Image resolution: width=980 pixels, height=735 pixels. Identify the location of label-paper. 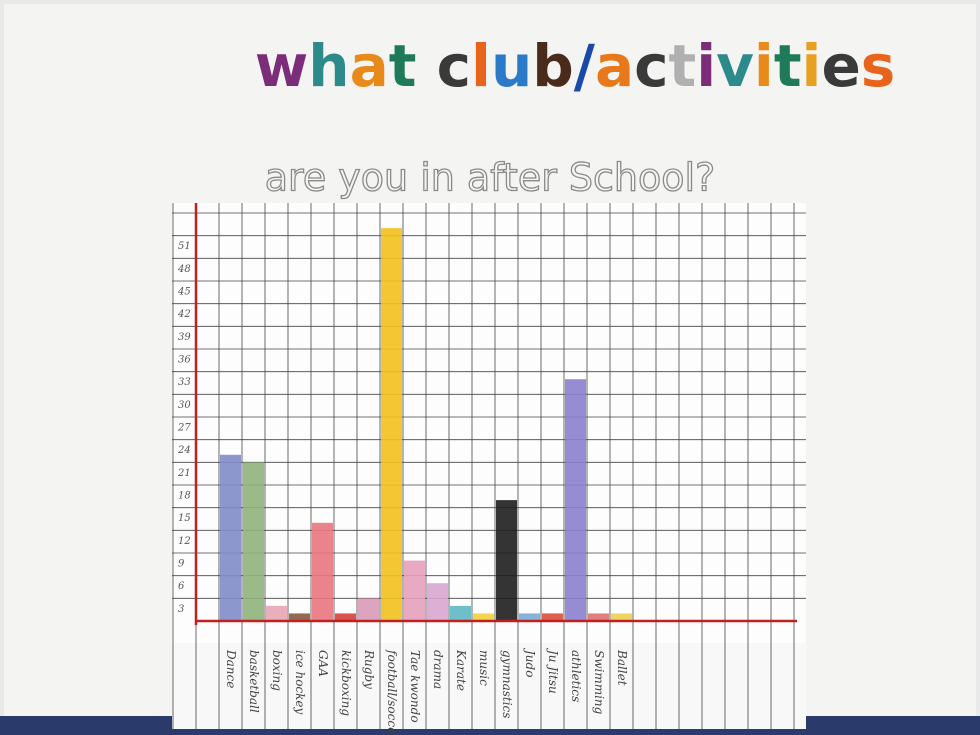
(489, 686).